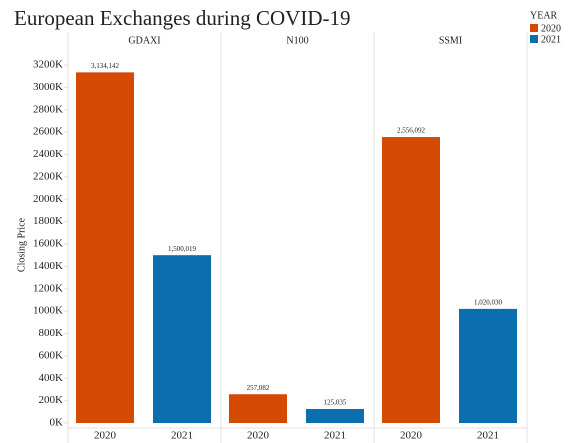 The width and height of the screenshot is (570, 443). What do you see at coordinates (182, 249) in the screenshot?
I see `value-label: 1,500,019` at bounding box center [182, 249].